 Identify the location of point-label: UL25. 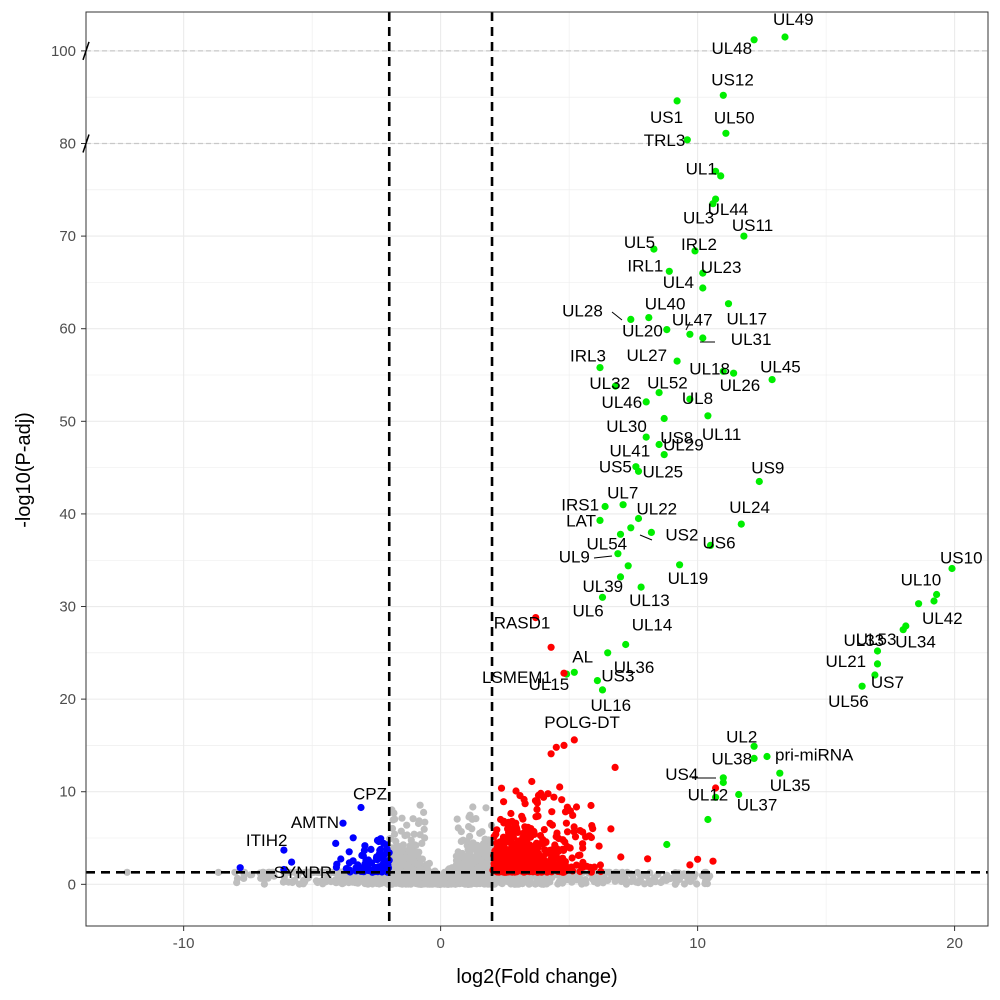
(663, 471).